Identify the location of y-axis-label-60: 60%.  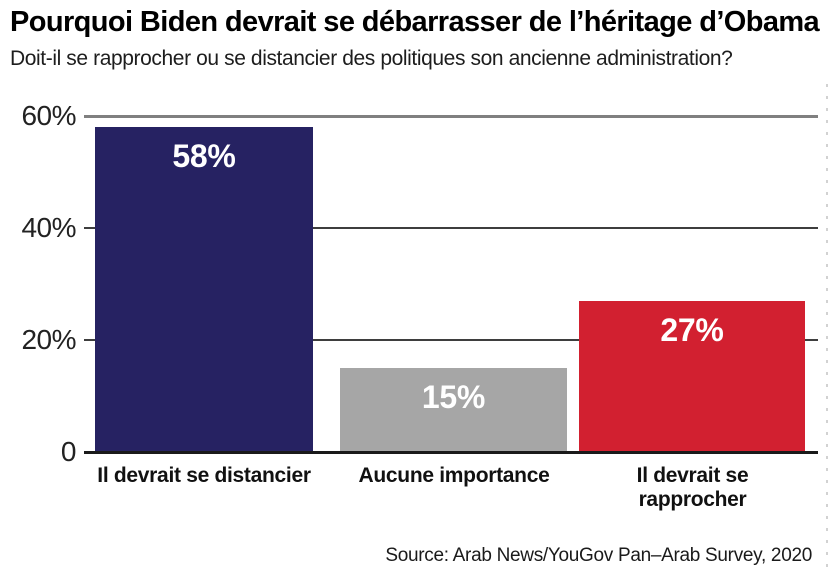
(48, 115).